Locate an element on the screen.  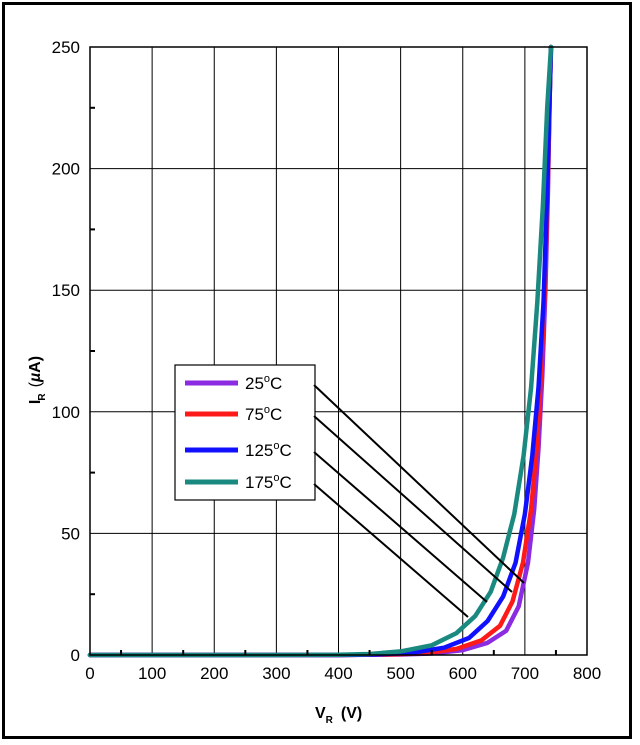
y-tick-label-250: 250 is located at coordinates (66, 47).